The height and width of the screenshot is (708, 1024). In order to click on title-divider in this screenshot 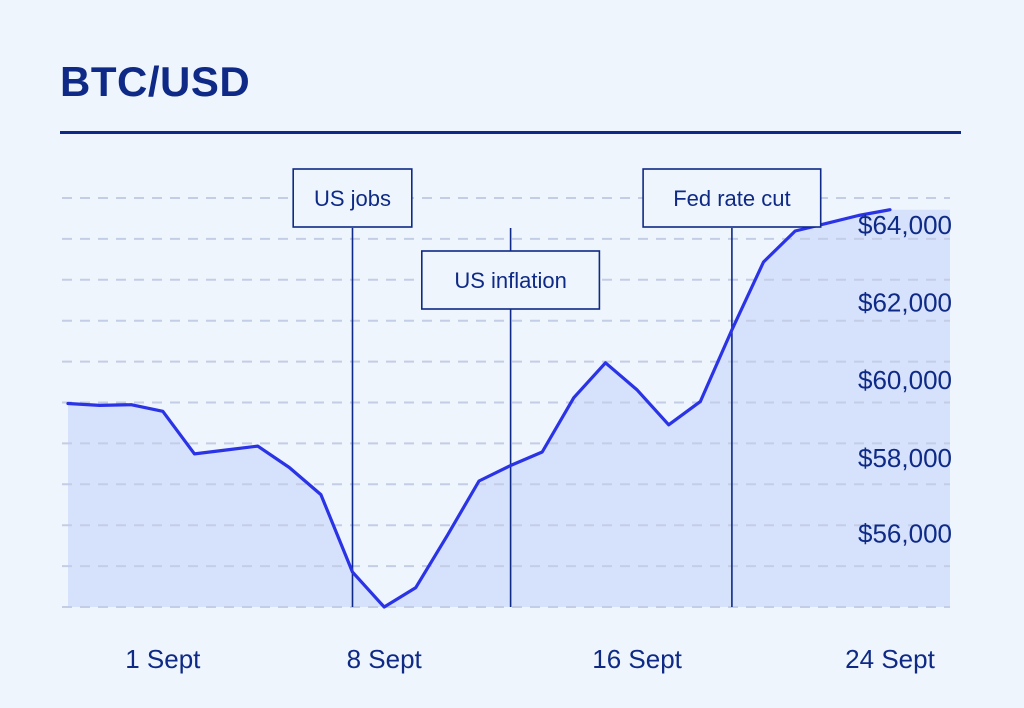, I will do `click(510, 132)`.